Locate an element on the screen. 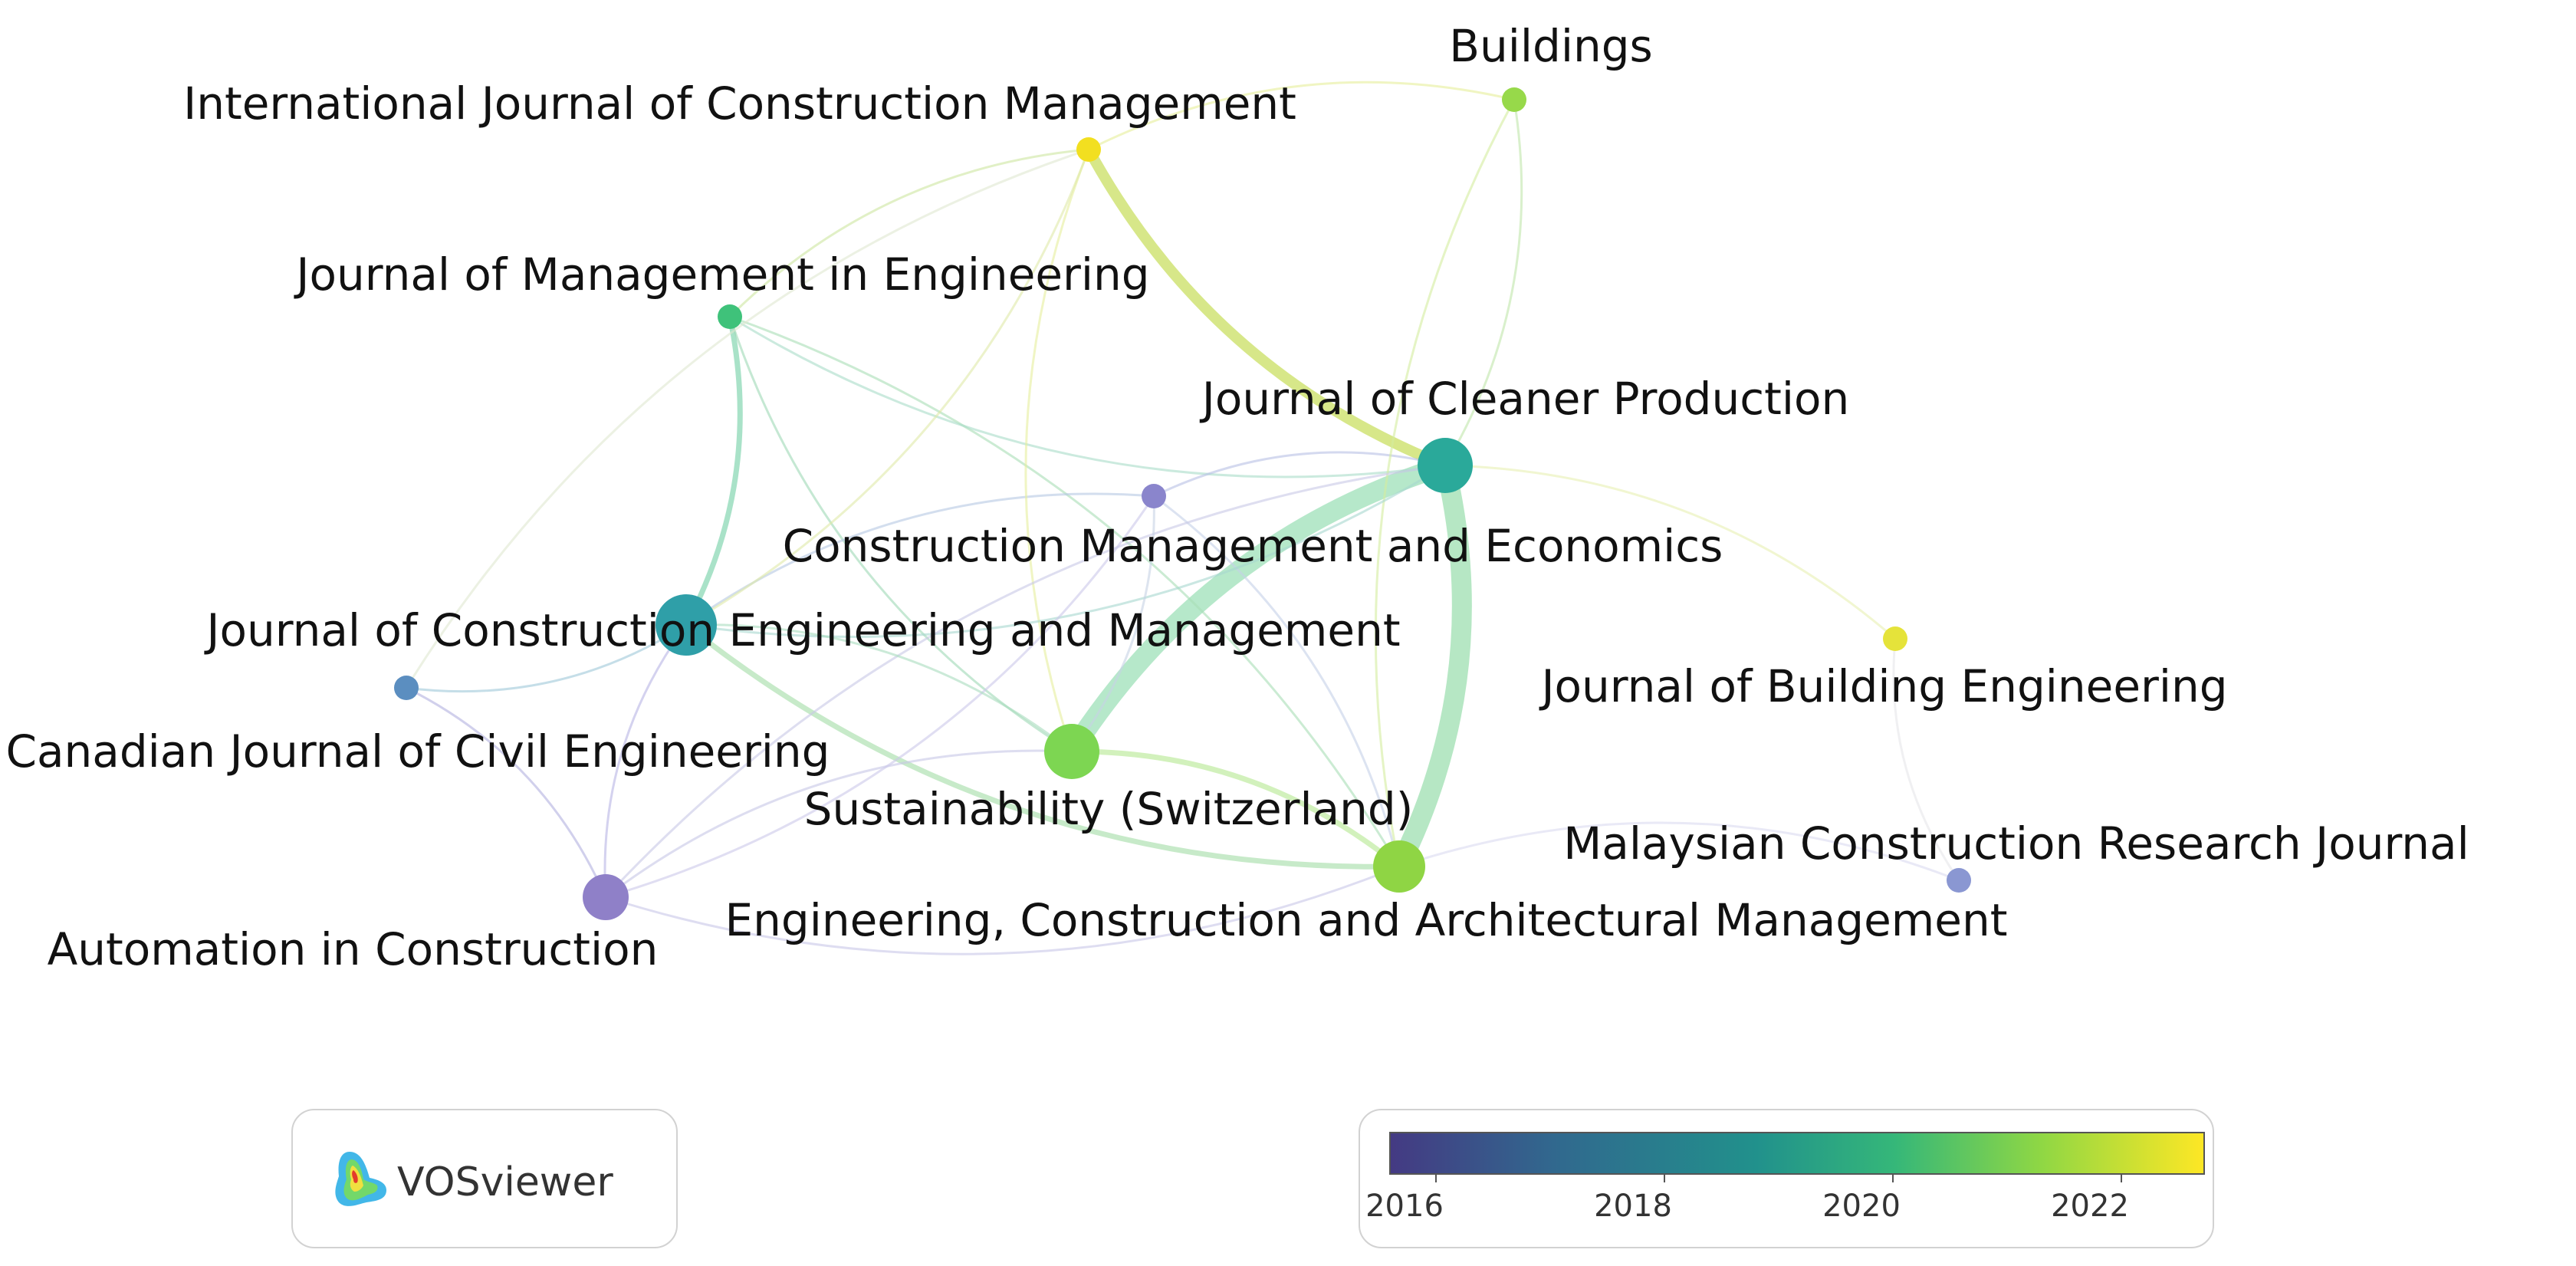  network-node-ijcm is located at coordinates (1089, 149).